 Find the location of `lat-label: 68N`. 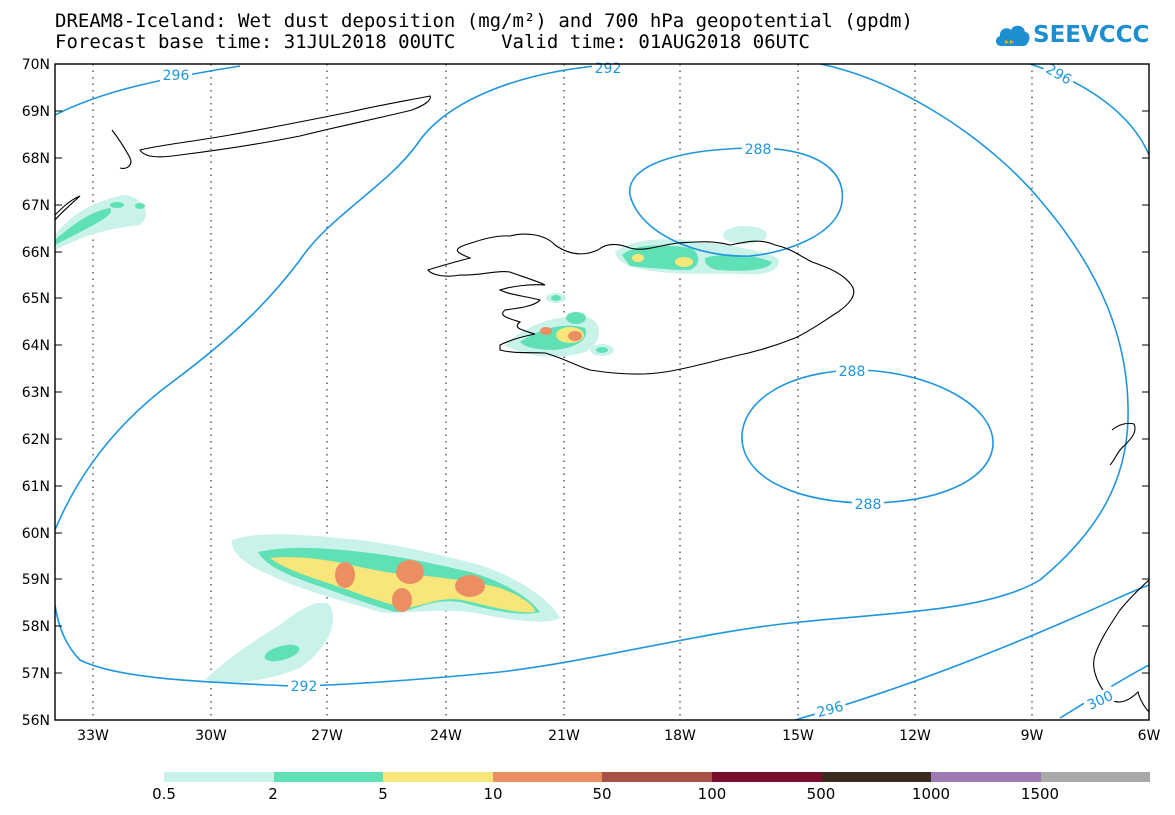

lat-label: 68N is located at coordinates (36, 159).